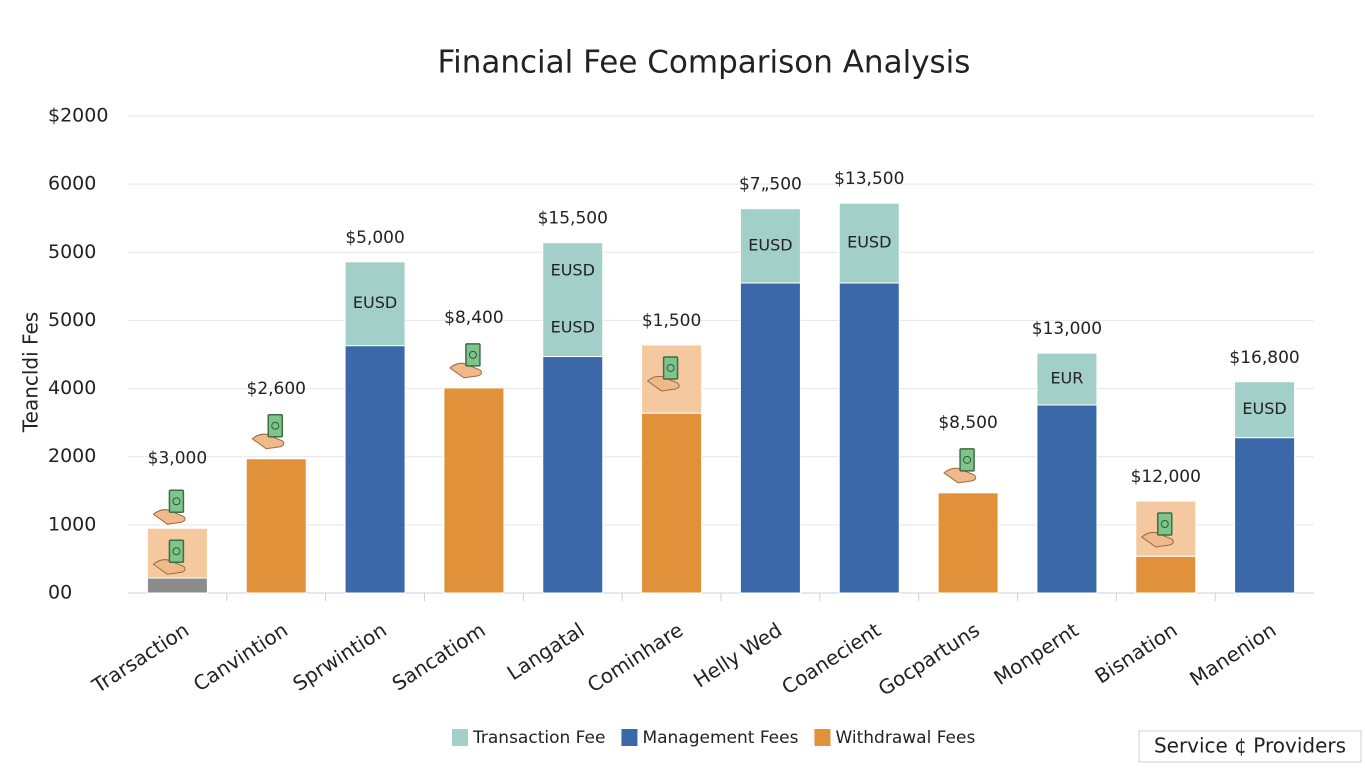  I want to click on segment-label: EUR, so click(1066, 378).